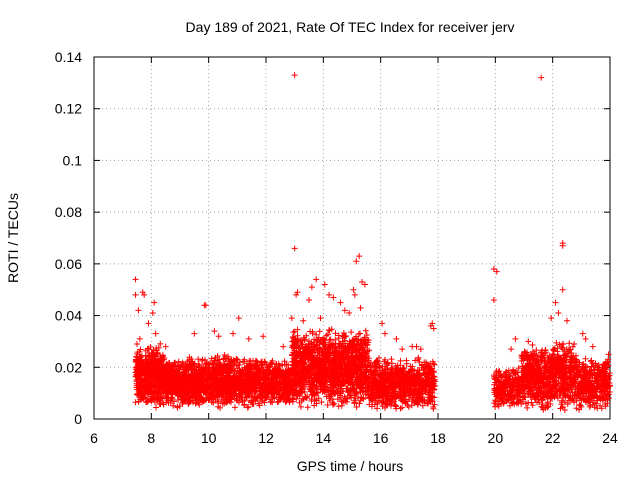 The image size is (640, 480). What do you see at coordinates (68, 109) in the screenshot?
I see `y-tick-label: 0.12` at bounding box center [68, 109].